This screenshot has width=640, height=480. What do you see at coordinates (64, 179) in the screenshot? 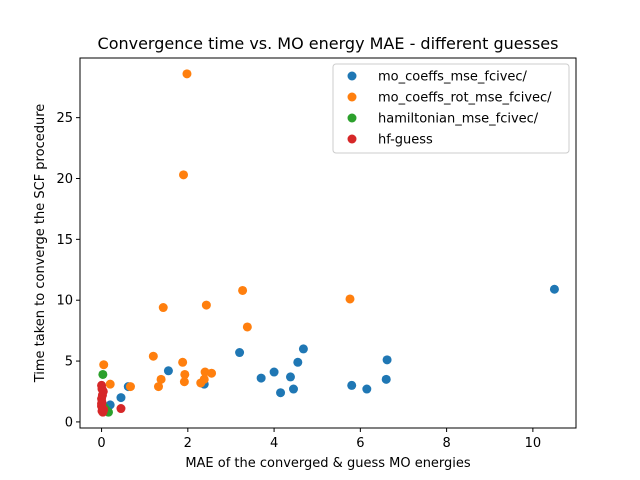
I see `y-tick-label: 20` at bounding box center [64, 179].